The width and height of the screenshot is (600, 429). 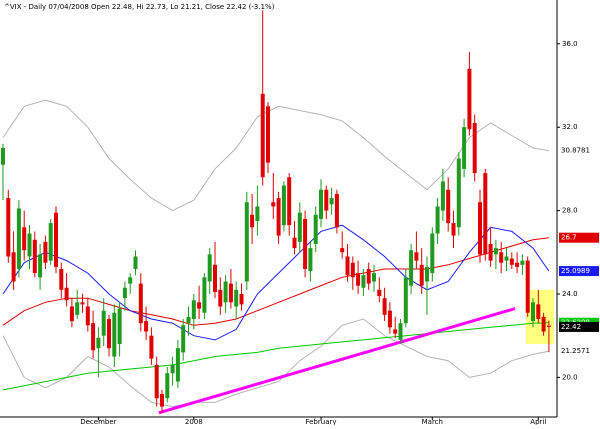 I want to click on y-tick-label: 36.0, so click(x=570, y=44).